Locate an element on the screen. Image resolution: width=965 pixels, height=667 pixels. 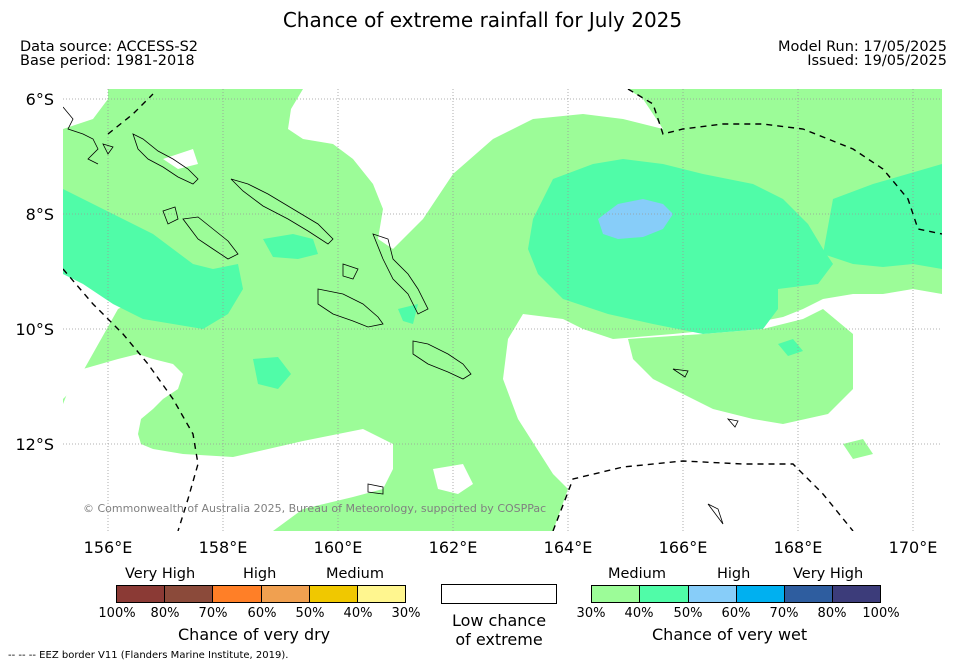
dry-tick: 30% is located at coordinates (406, 613).